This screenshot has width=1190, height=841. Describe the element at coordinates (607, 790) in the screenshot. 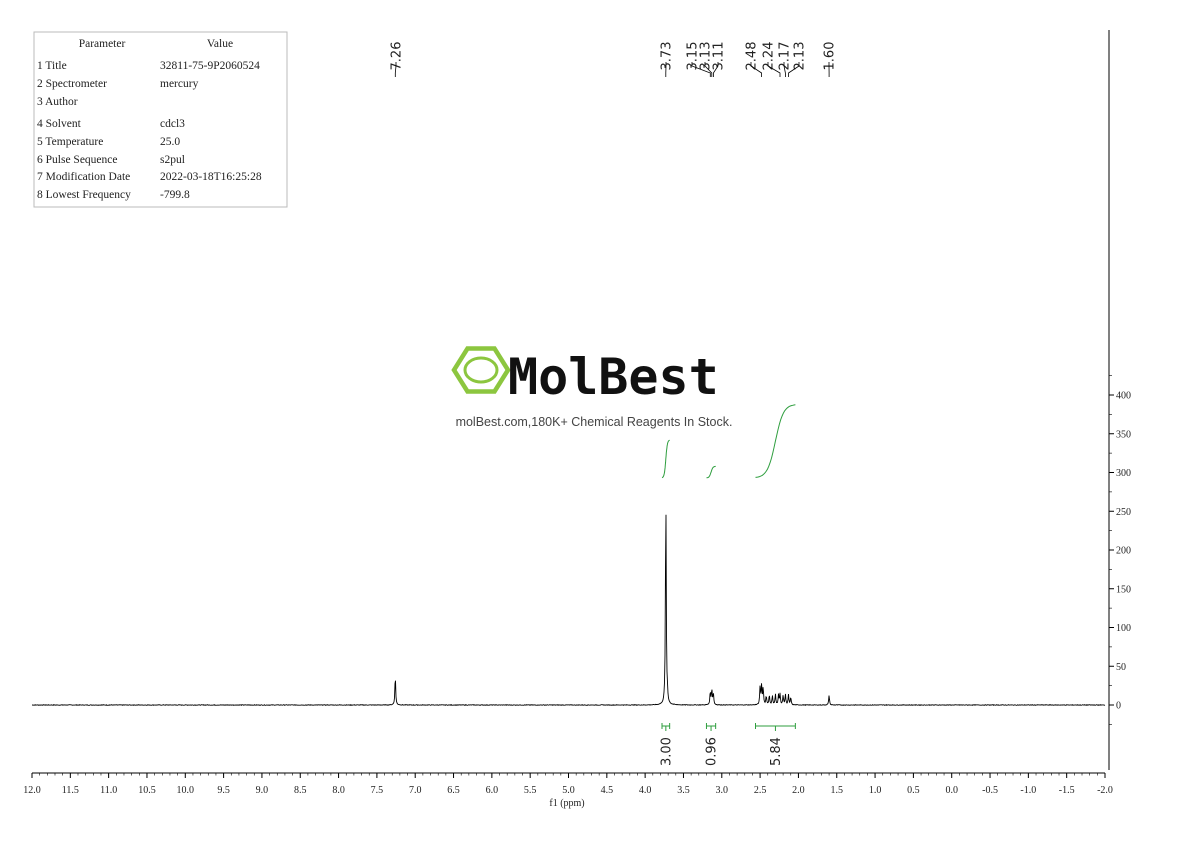

I see `x-tick-label: 4.5` at that location.